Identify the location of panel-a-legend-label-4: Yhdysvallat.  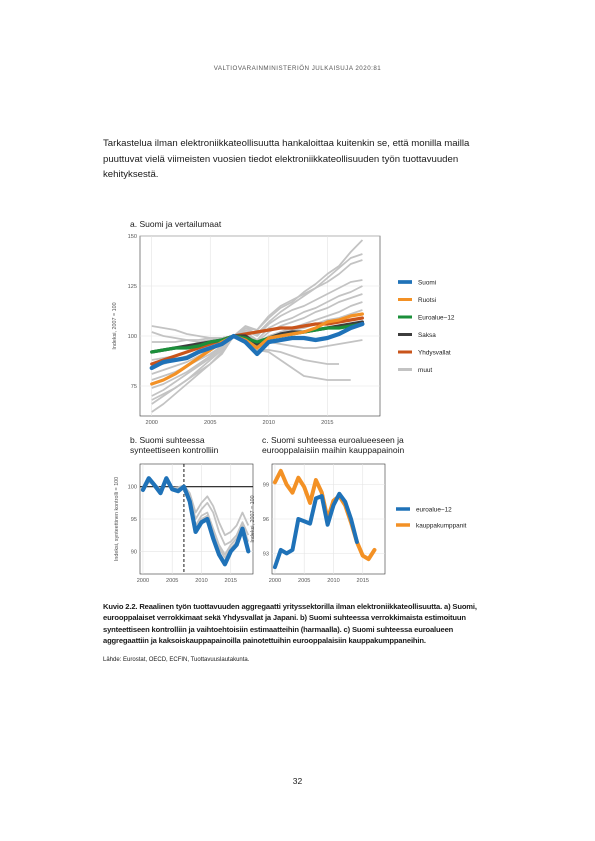
(434, 352).